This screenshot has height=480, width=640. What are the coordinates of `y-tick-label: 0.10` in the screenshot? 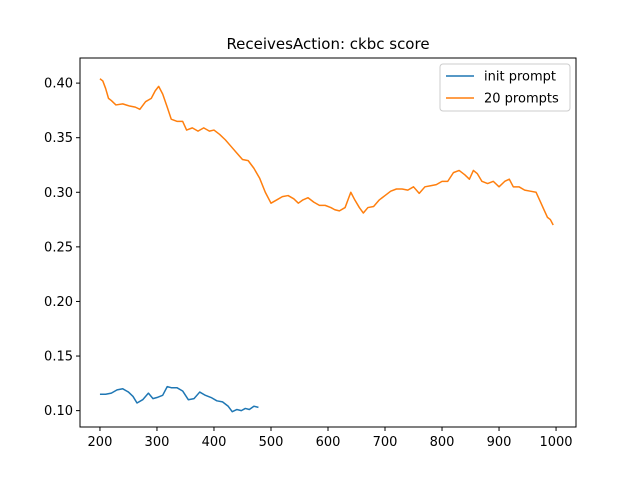 It's located at (58, 411).